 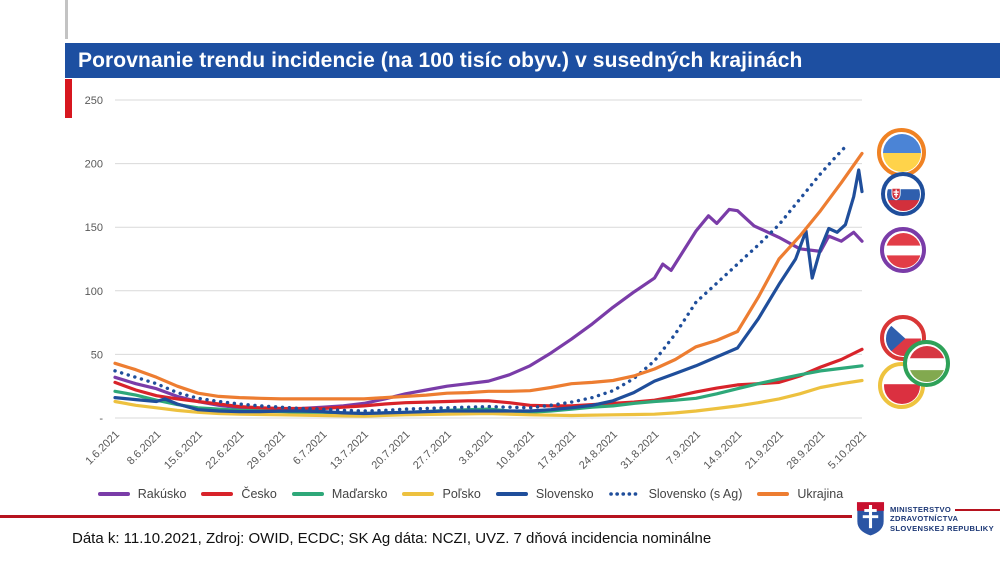 I want to click on ministry-line2: ZDRAVOTNÍCTVA, so click(x=924, y=519).